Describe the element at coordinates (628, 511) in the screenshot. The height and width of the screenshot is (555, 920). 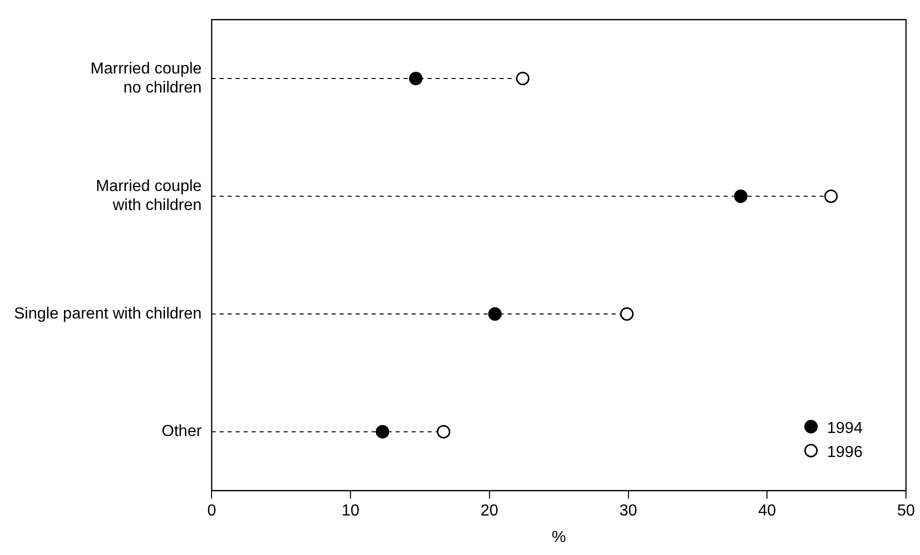
I see `x-tick-label: 30` at that location.